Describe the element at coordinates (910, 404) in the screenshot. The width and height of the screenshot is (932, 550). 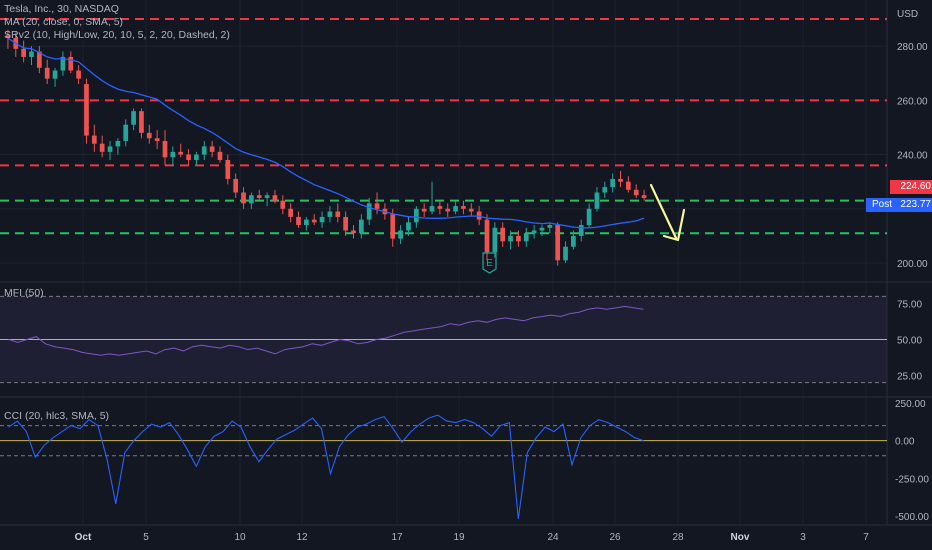
I see `cci-tick-label: 250.00` at that location.